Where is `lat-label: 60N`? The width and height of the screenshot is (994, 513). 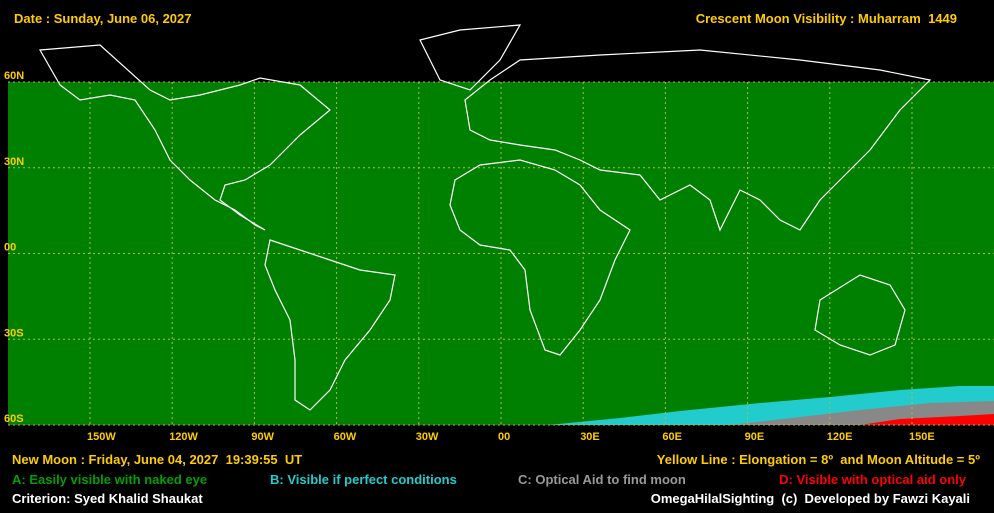
lat-label: 60N is located at coordinates (14, 76).